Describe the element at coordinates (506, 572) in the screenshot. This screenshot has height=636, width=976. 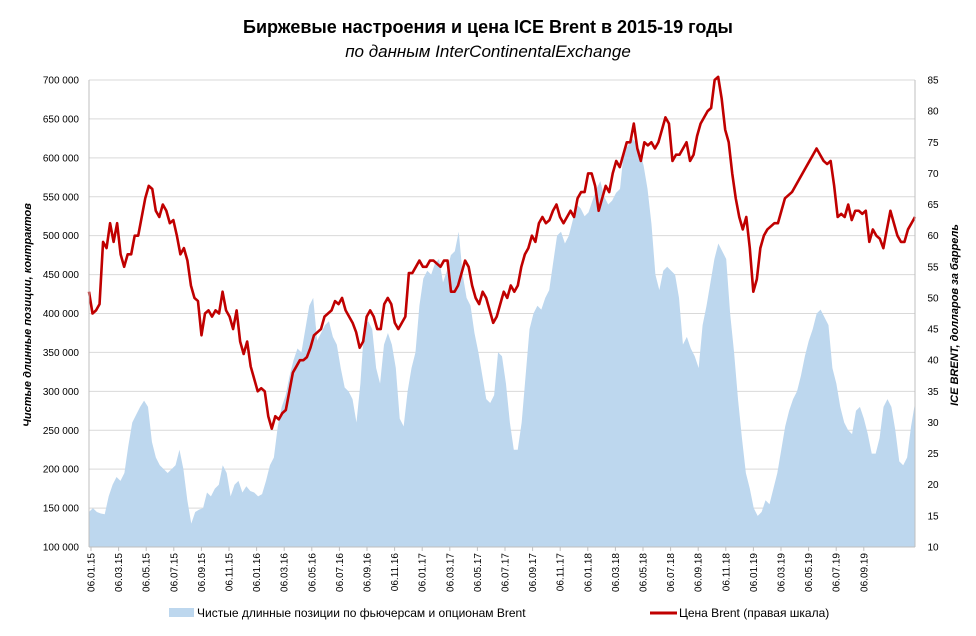
I see `x-tick-label: 06.07.17` at that location.